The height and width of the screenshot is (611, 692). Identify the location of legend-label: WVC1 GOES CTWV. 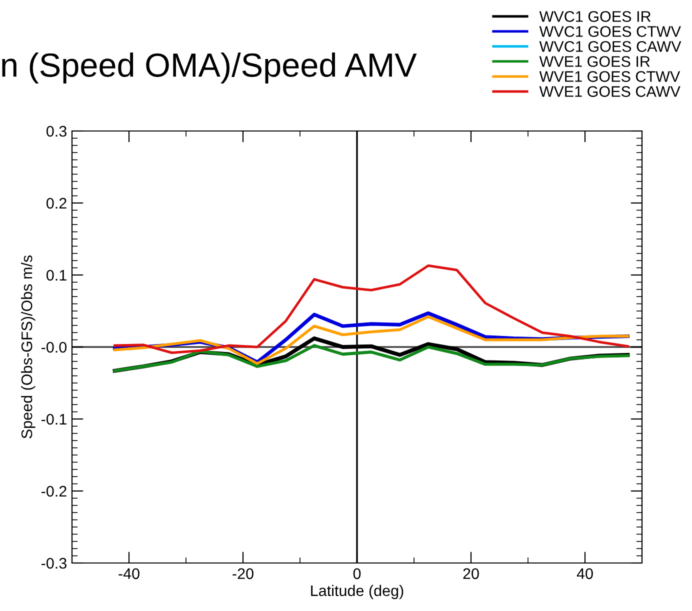
(610, 31).